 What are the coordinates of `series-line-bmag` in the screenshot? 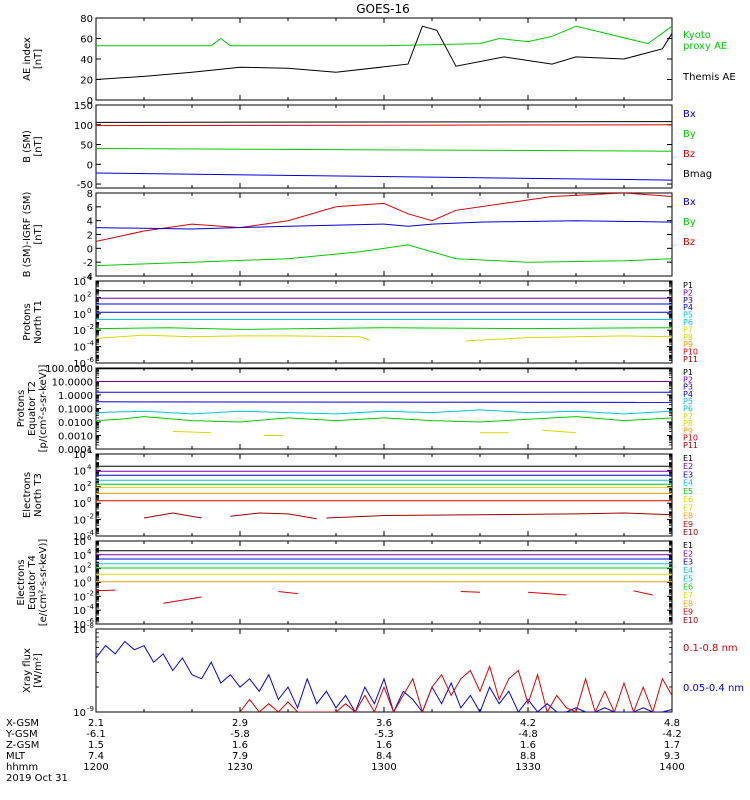 It's located at (384, 122).